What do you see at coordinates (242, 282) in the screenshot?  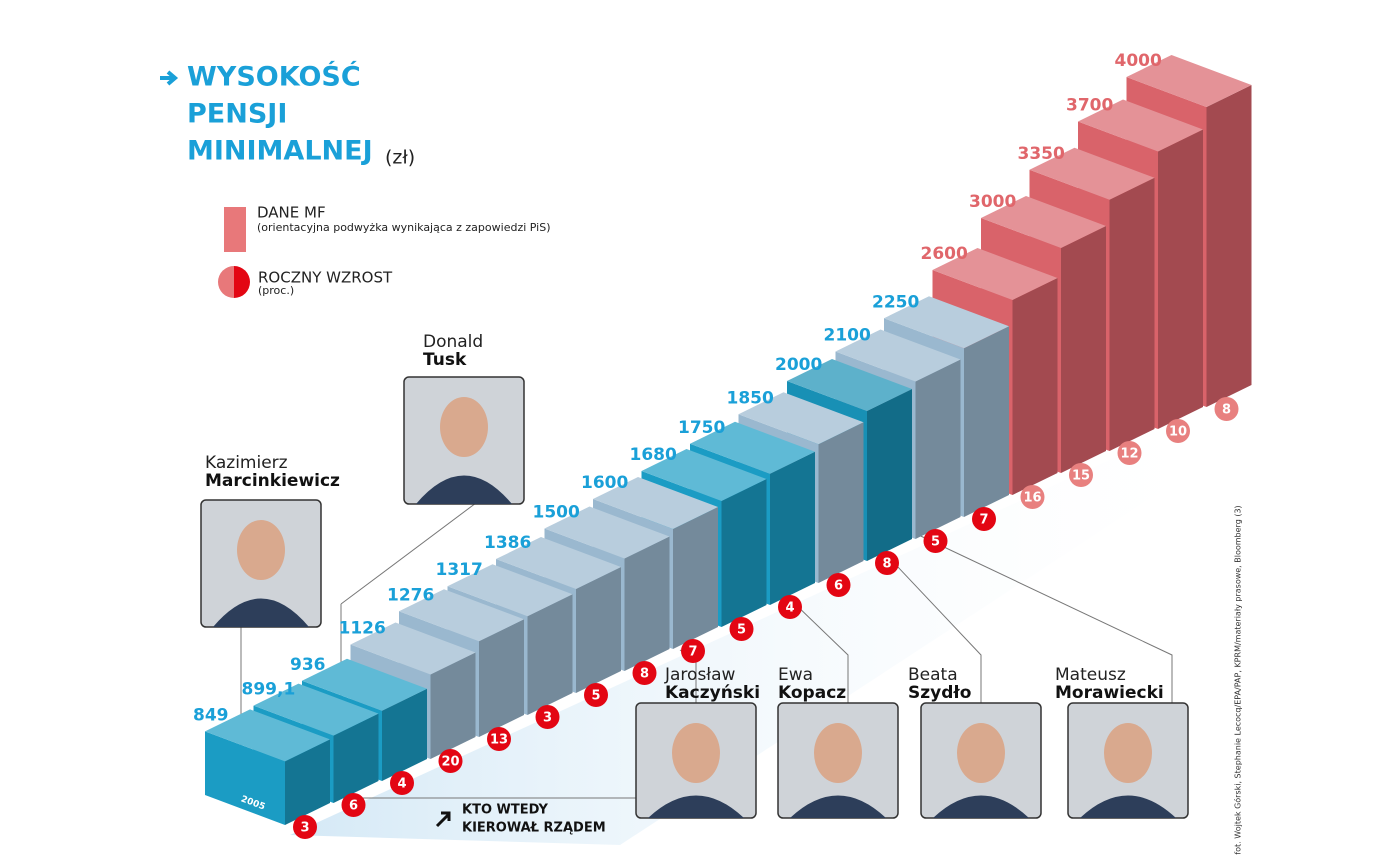 I see `legend-circle-right` at bounding box center [242, 282].